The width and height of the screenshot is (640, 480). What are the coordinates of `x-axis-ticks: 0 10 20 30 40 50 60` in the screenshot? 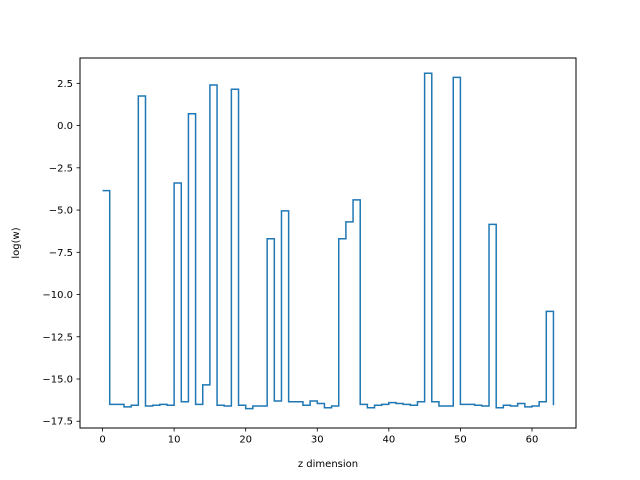 It's located at (318, 437).